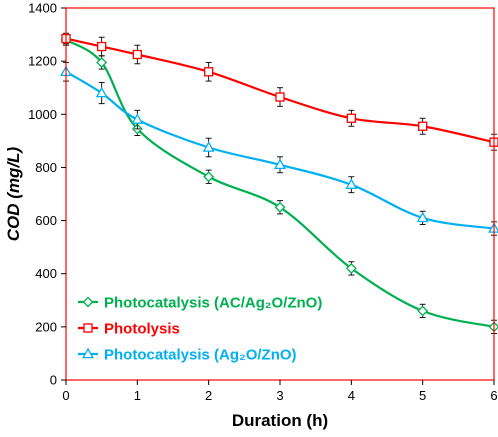 Image resolution: width=498 pixels, height=437 pixels. I want to click on x-axis: 0 1 2 3 4 5 6, so click(280, 391).